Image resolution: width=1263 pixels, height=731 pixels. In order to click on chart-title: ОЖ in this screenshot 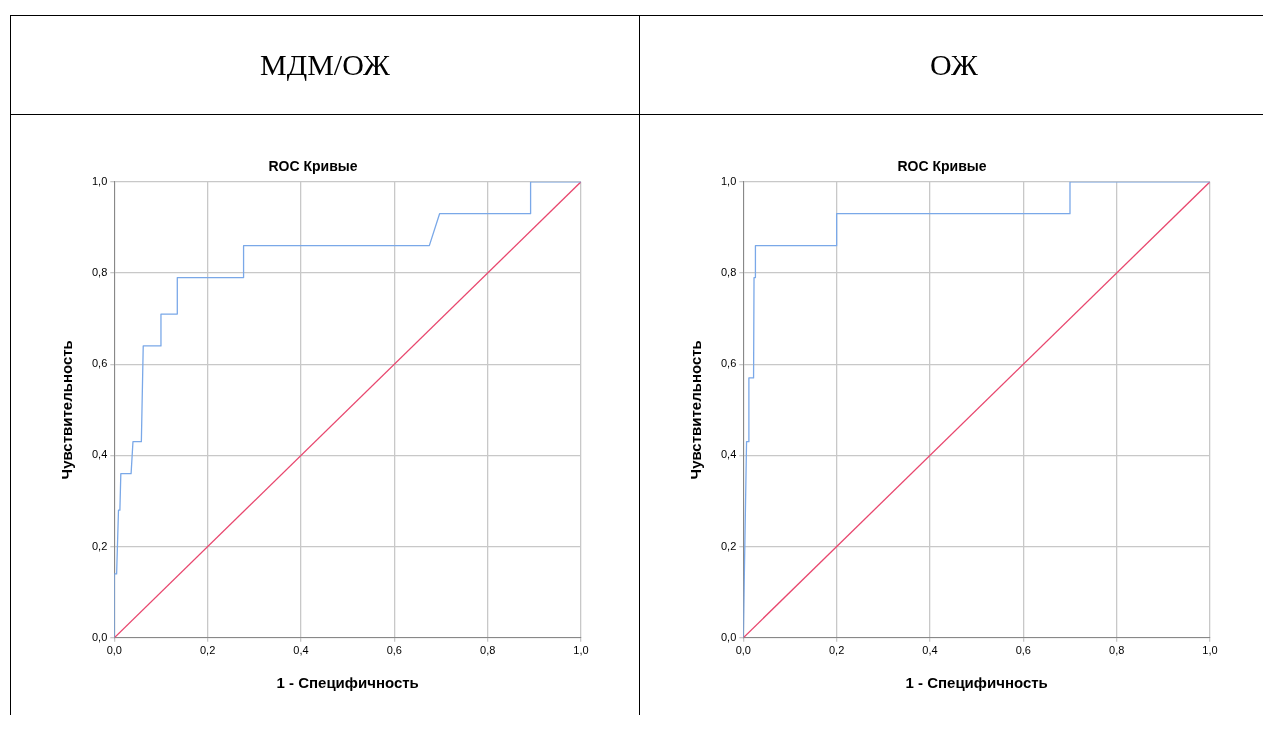, I will do `click(951, 65)`.